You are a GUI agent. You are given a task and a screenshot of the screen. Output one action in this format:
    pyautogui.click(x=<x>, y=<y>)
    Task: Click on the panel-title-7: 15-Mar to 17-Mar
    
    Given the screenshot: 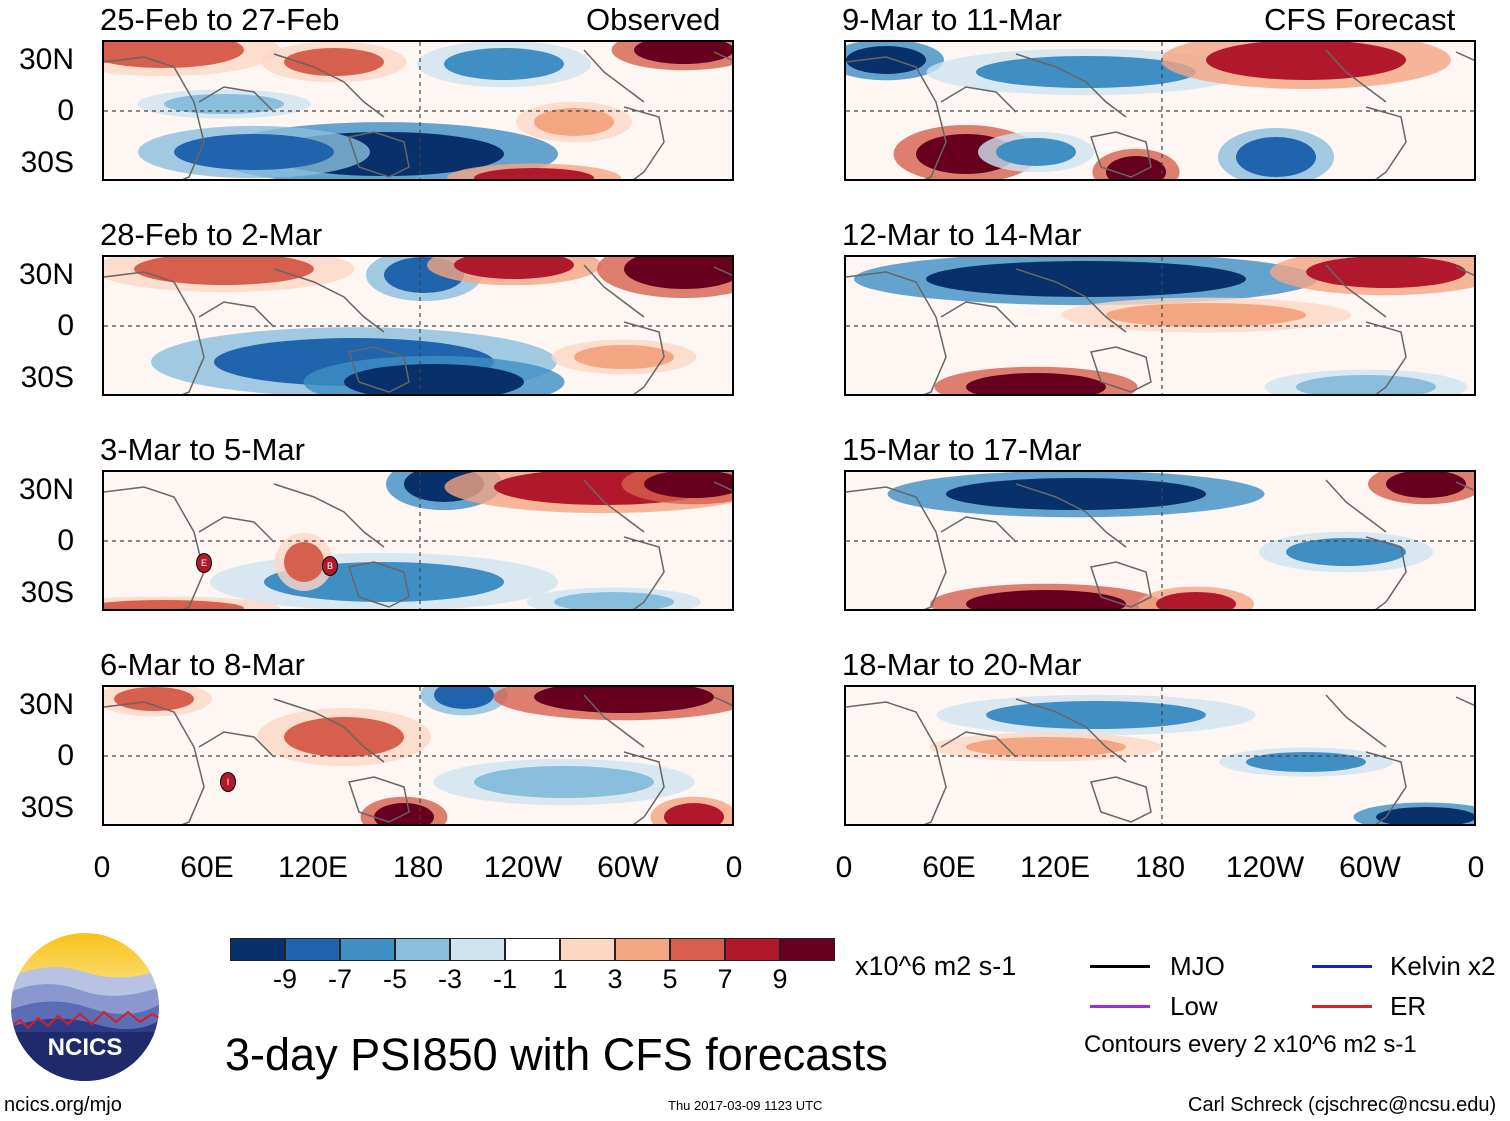 What is the action you would take?
    pyautogui.click(x=962, y=449)
    